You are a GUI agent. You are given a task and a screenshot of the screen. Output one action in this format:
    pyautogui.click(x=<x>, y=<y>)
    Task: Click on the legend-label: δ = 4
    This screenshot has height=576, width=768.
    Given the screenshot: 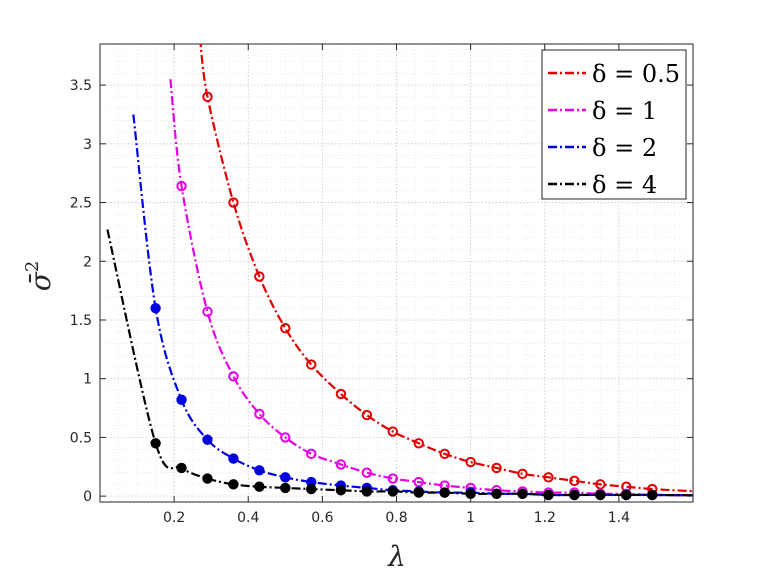 What is the action you would take?
    pyautogui.click(x=624, y=185)
    